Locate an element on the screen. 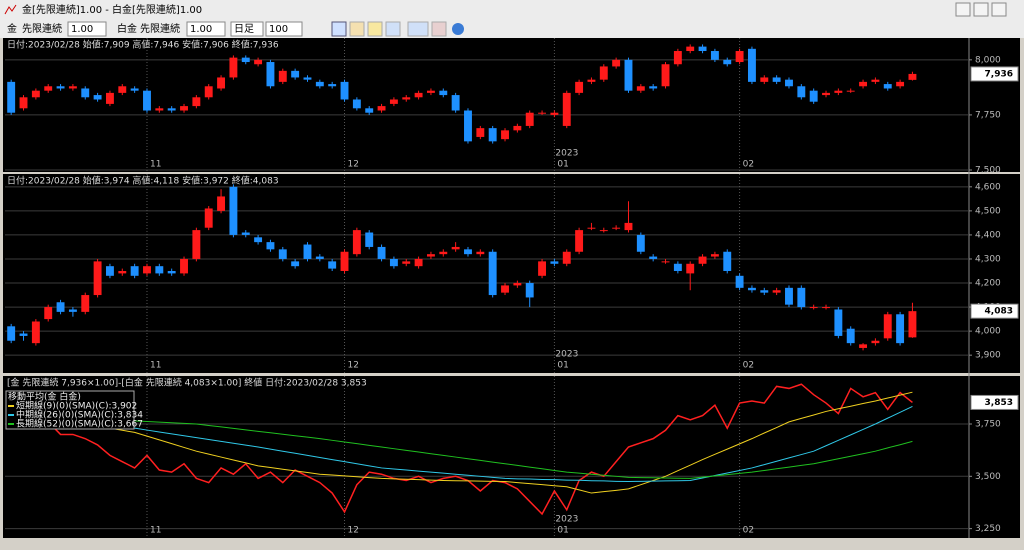 This screenshot has width=1024, height=550. toolbar-label: 金 is located at coordinates (12, 28).